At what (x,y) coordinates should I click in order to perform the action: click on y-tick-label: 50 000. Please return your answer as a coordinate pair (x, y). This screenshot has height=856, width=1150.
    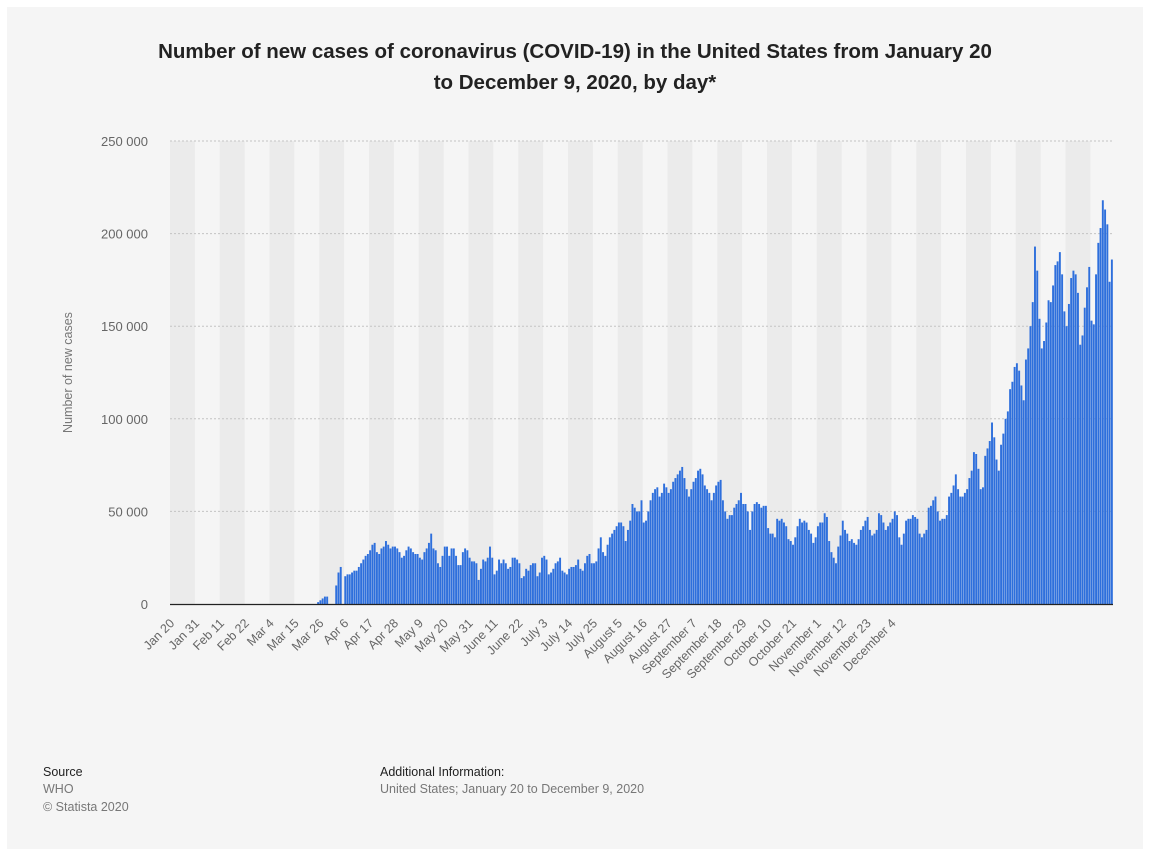
    Looking at the image, I should click on (128, 511).